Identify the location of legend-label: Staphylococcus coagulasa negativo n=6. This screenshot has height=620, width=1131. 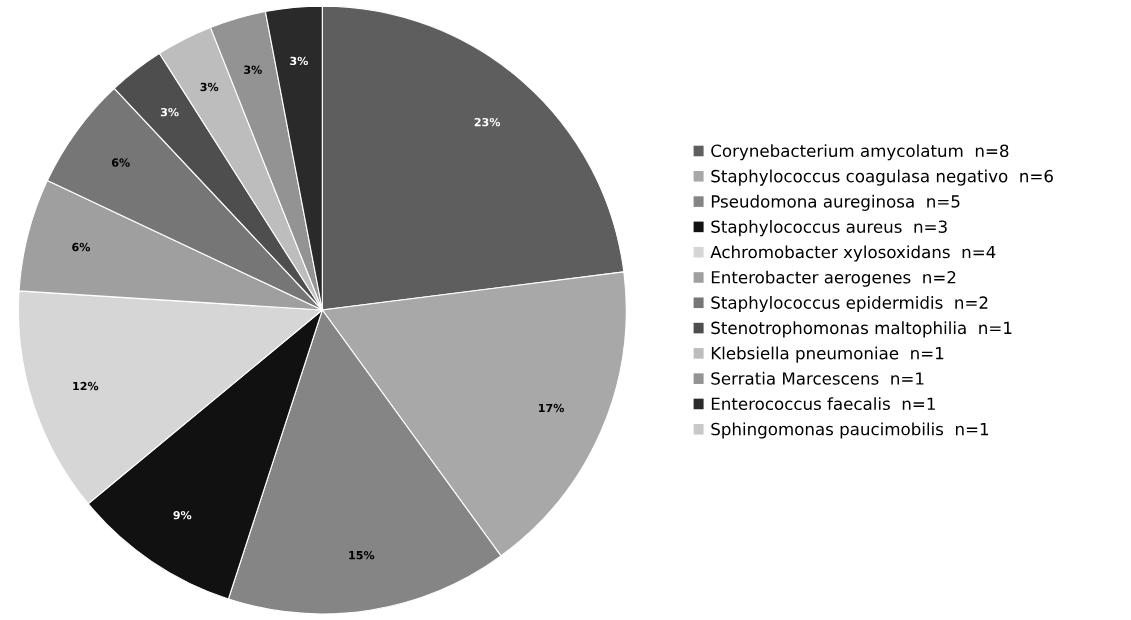
(882, 177).